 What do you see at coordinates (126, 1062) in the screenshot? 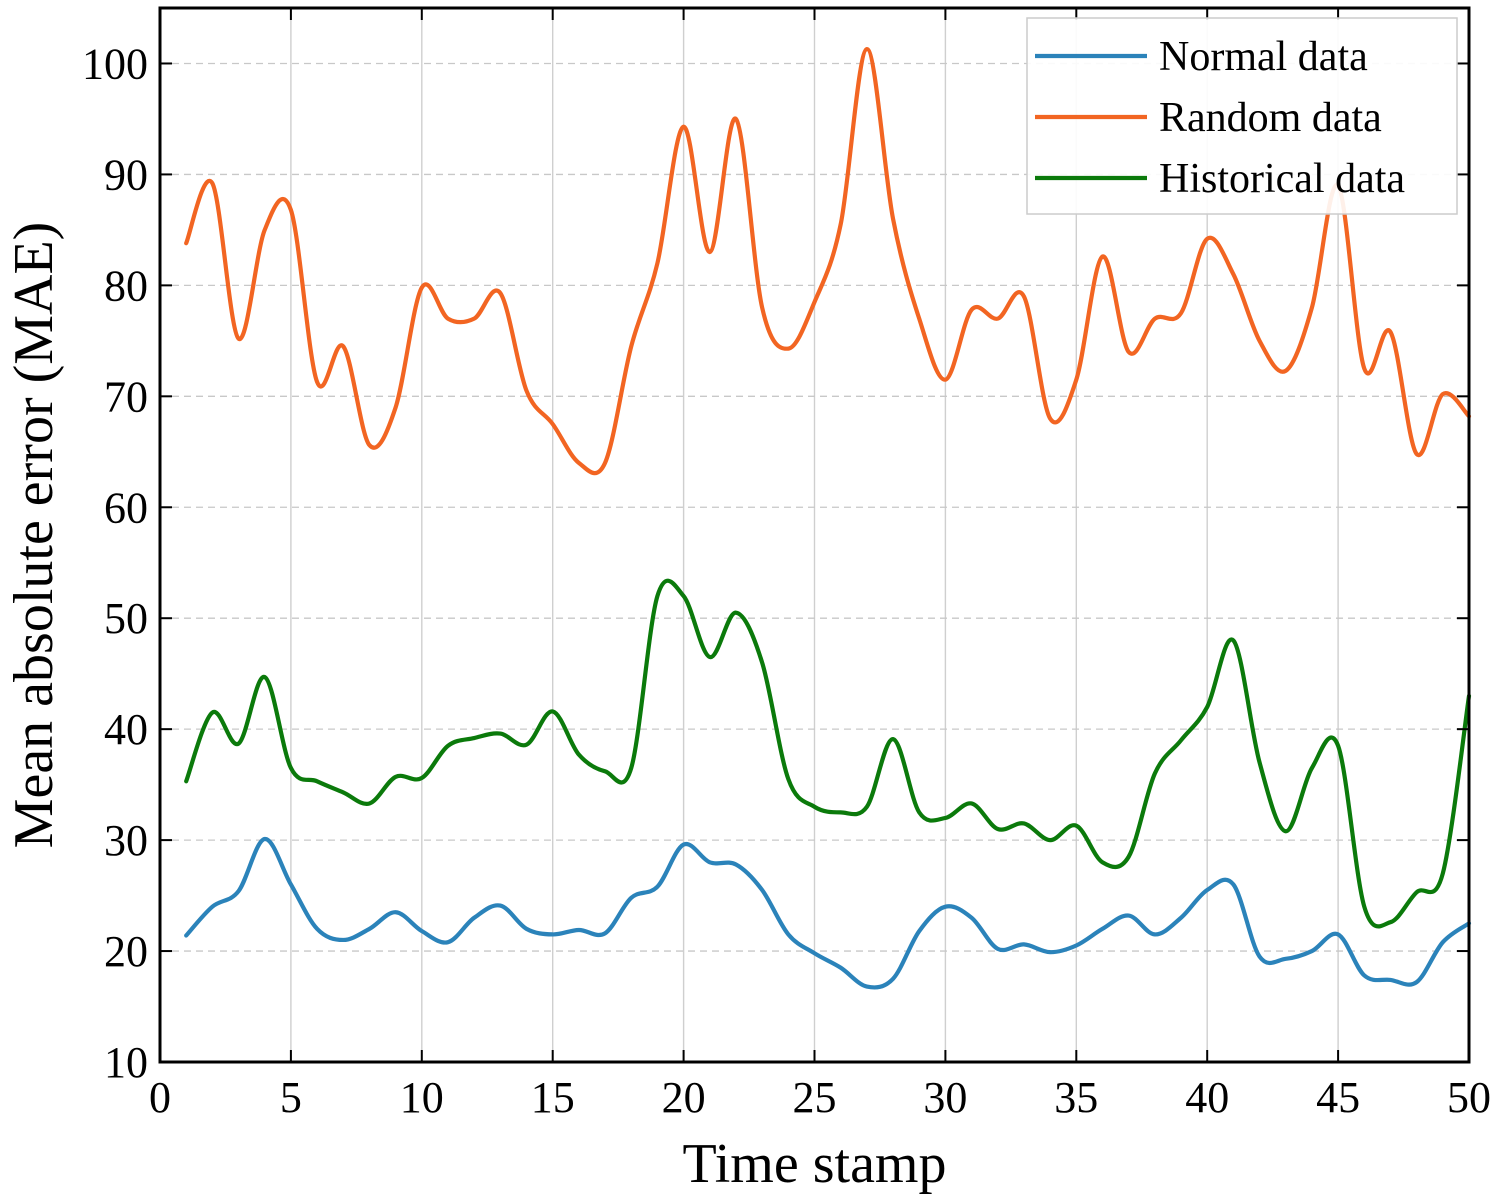
I see `y-tick-label: 10` at bounding box center [126, 1062].